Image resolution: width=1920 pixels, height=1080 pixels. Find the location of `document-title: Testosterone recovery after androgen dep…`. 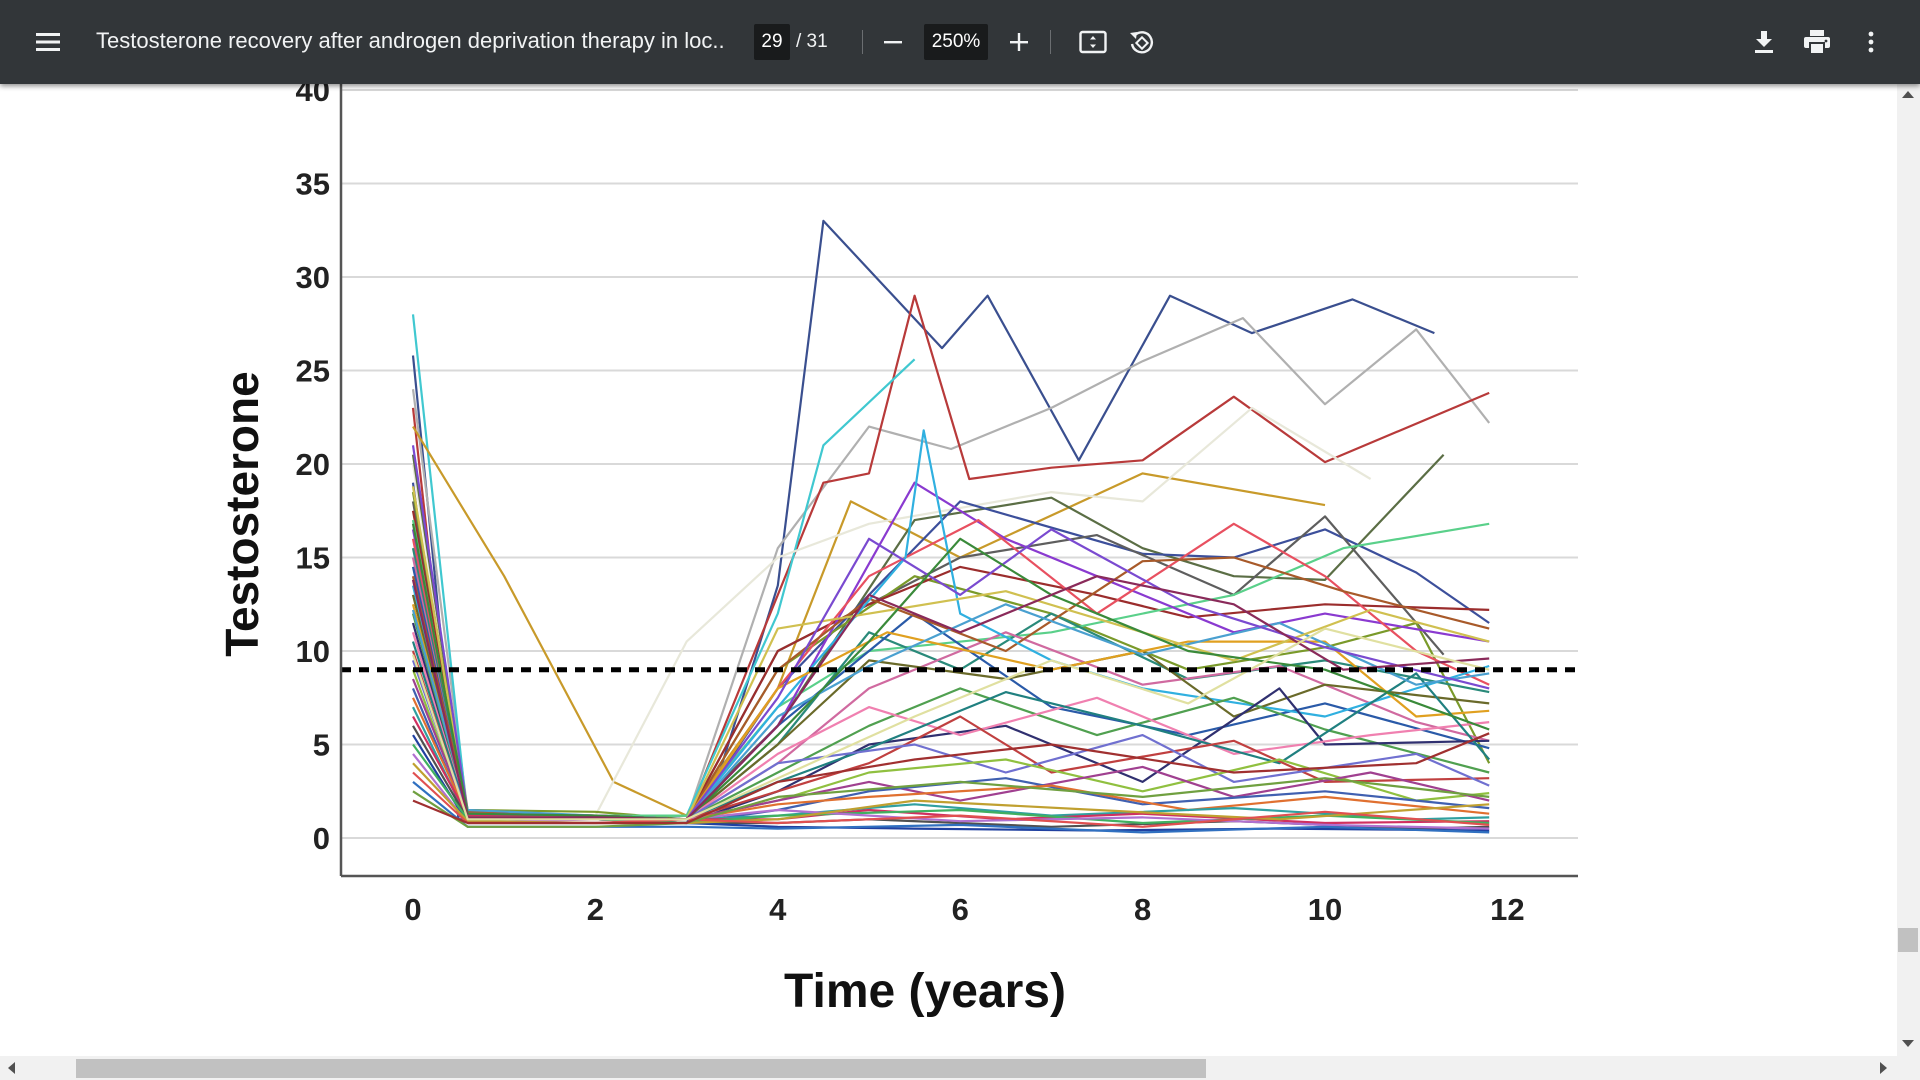

document-title: Testosterone recovery after androgen dep… is located at coordinates (411, 40).